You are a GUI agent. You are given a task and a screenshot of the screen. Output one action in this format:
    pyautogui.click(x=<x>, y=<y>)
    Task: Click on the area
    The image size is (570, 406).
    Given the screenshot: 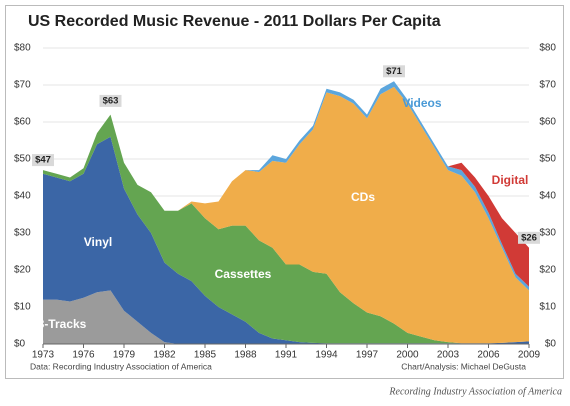 What is the action you would take?
    pyautogui.click(x=286, y=317)
    